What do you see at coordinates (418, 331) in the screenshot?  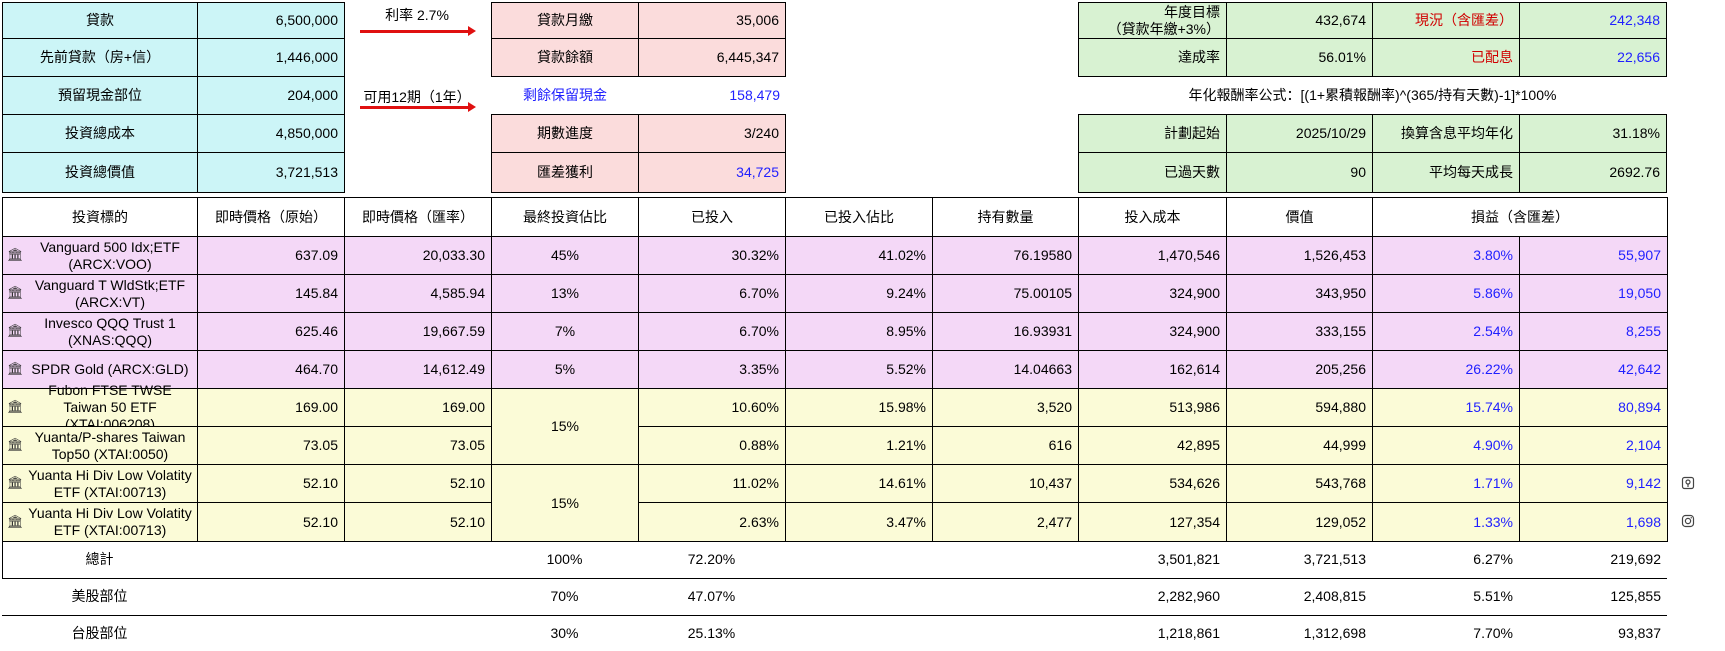 I see `price-fx: 19,667.59` at bounding box center [418, 331].